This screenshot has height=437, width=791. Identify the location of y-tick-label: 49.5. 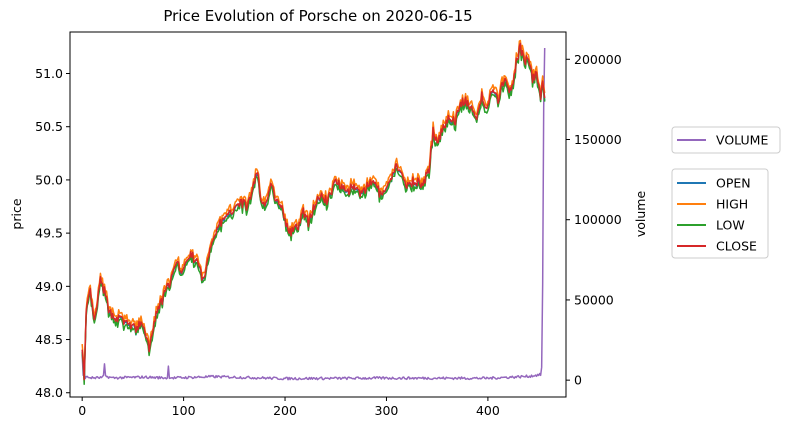
(49, 233).